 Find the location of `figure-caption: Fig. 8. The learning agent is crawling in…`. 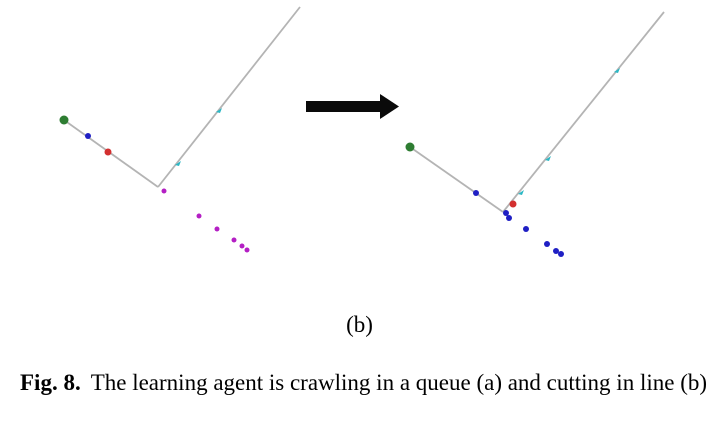

figure-caption: Fig. 8. The learning agent is crawling in… is located at coordinates (365, 383).